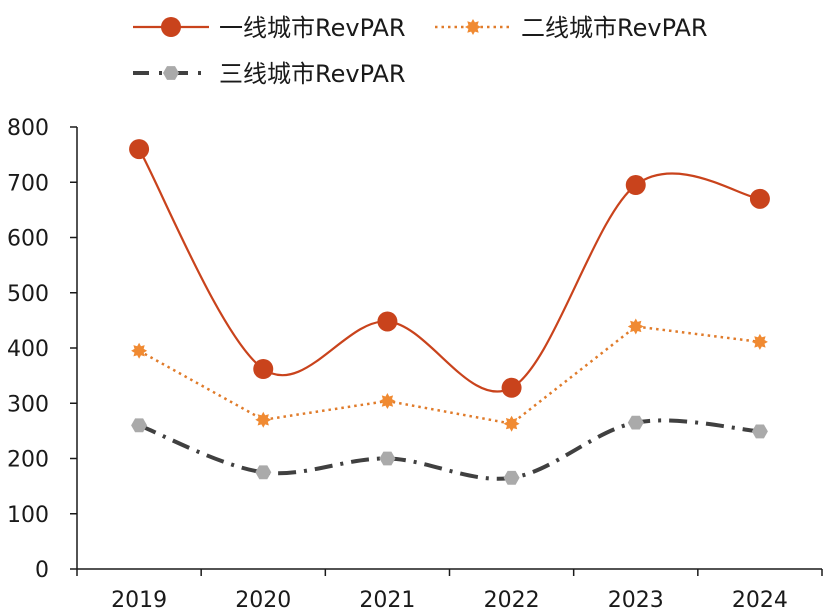 The image size is (830, 614). Describe the element at coordinates (511, 423) in the screenshot. I see `series-2-point-2022` at that location.